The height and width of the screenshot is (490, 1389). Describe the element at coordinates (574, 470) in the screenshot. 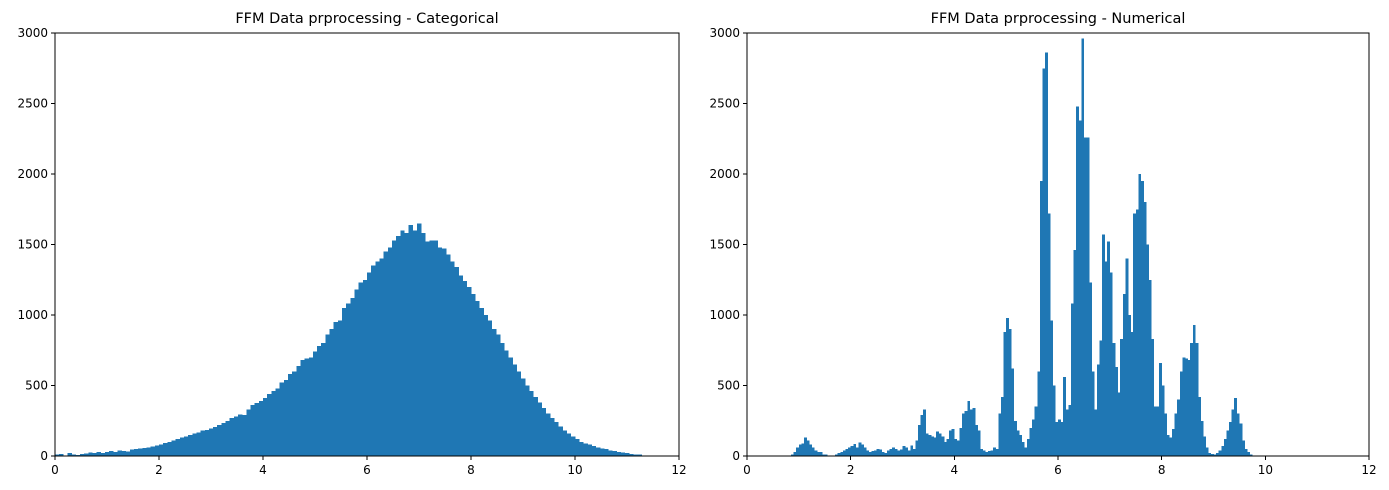

I see `x-tick-label: 10` at that location.